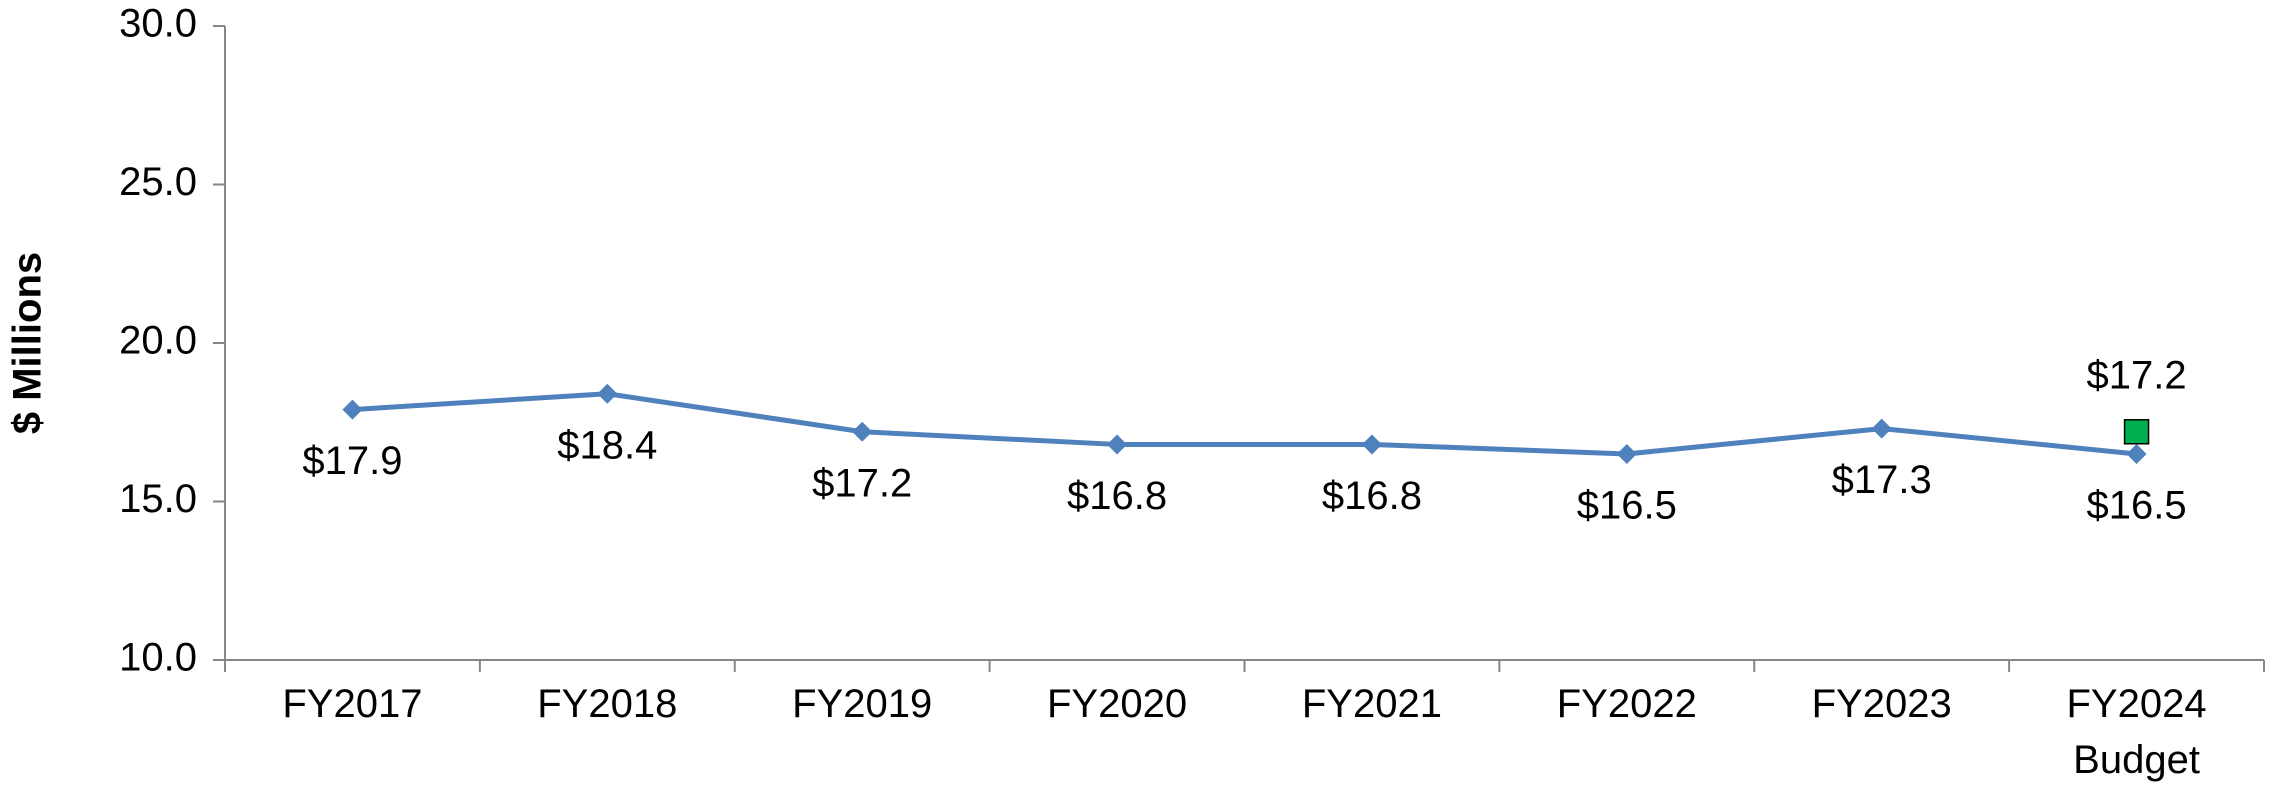  What do you see at coordinates (1244, 424) in the screenshot?
I see `series-line` at bounding box center [1244, 424].